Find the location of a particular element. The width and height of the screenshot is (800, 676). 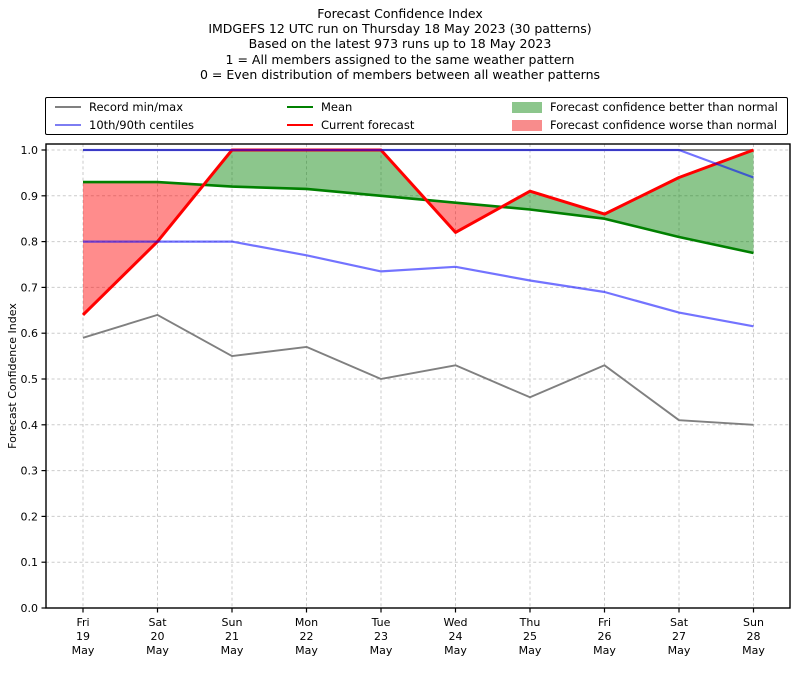

legend-item-mean: Mean is located at coordinates (399, 107).